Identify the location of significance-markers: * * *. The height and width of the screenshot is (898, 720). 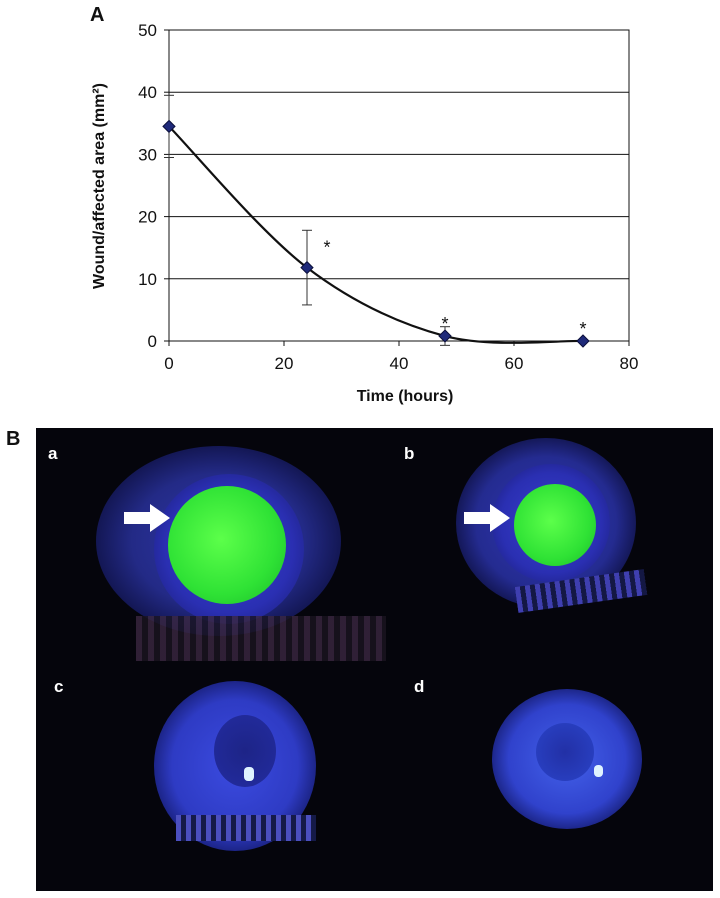
(454, 288).